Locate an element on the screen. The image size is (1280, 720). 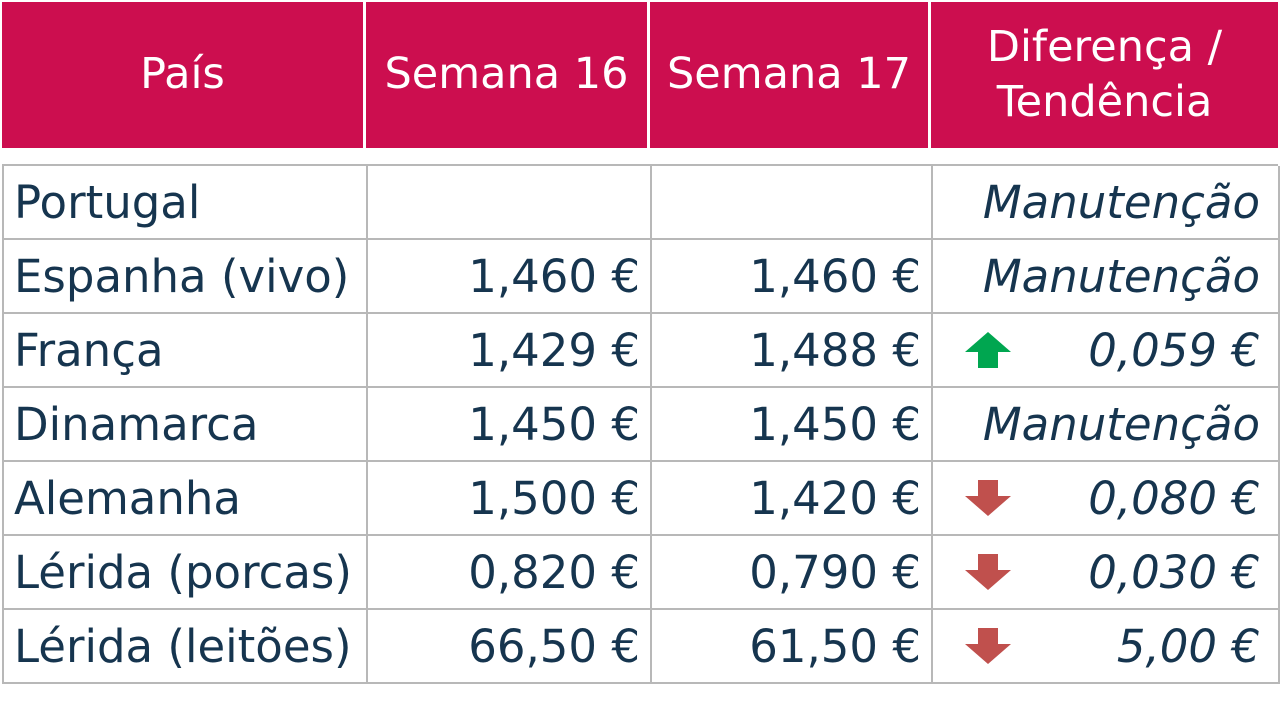
country-cell: Portugal is located at coordinates (186, 203).